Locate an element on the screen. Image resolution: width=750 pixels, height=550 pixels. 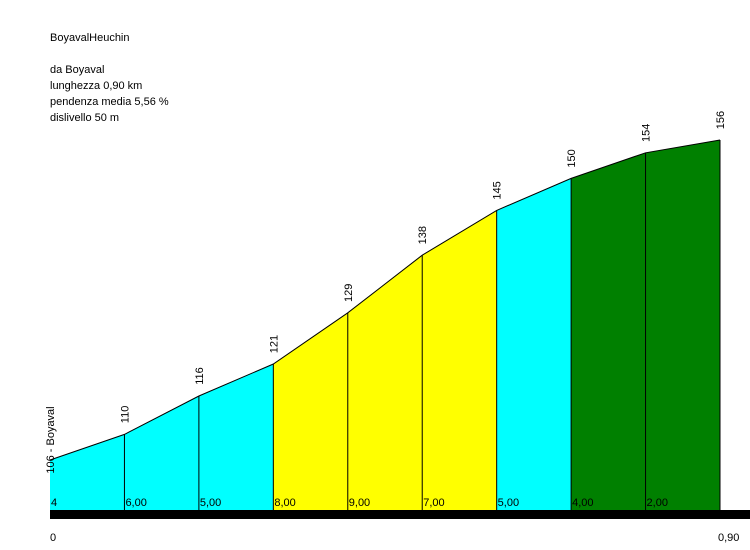
distance-axis-bar is located at coordinates (400, 514).